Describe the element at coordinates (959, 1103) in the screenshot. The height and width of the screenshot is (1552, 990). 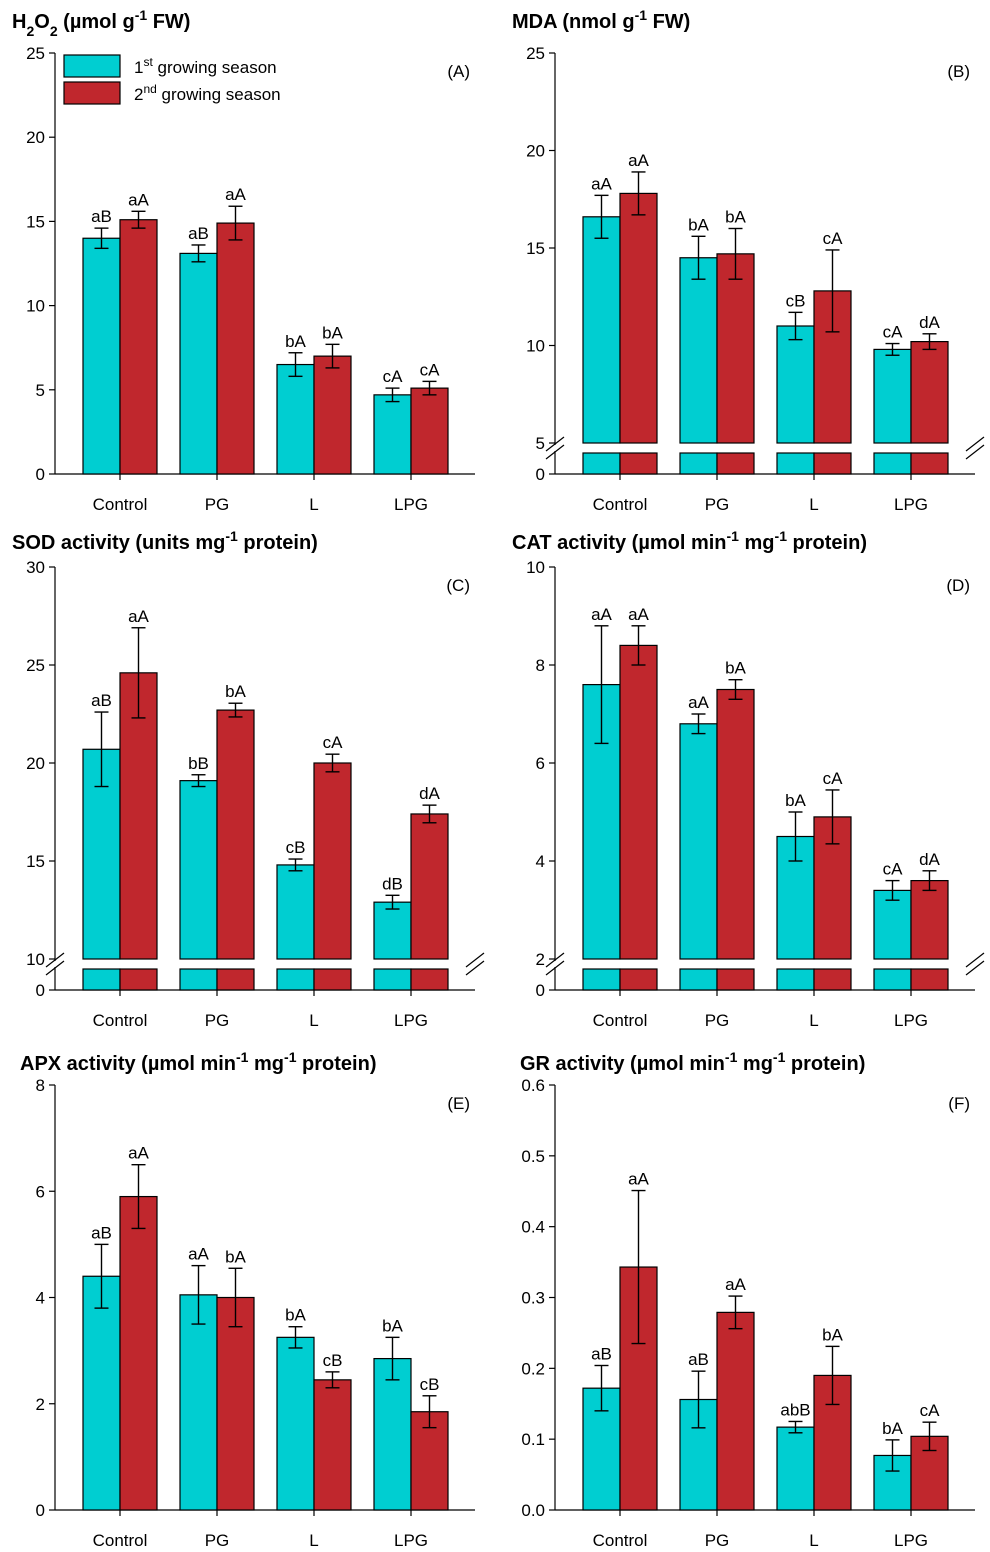
I see `panel-label: (F)` at that location.